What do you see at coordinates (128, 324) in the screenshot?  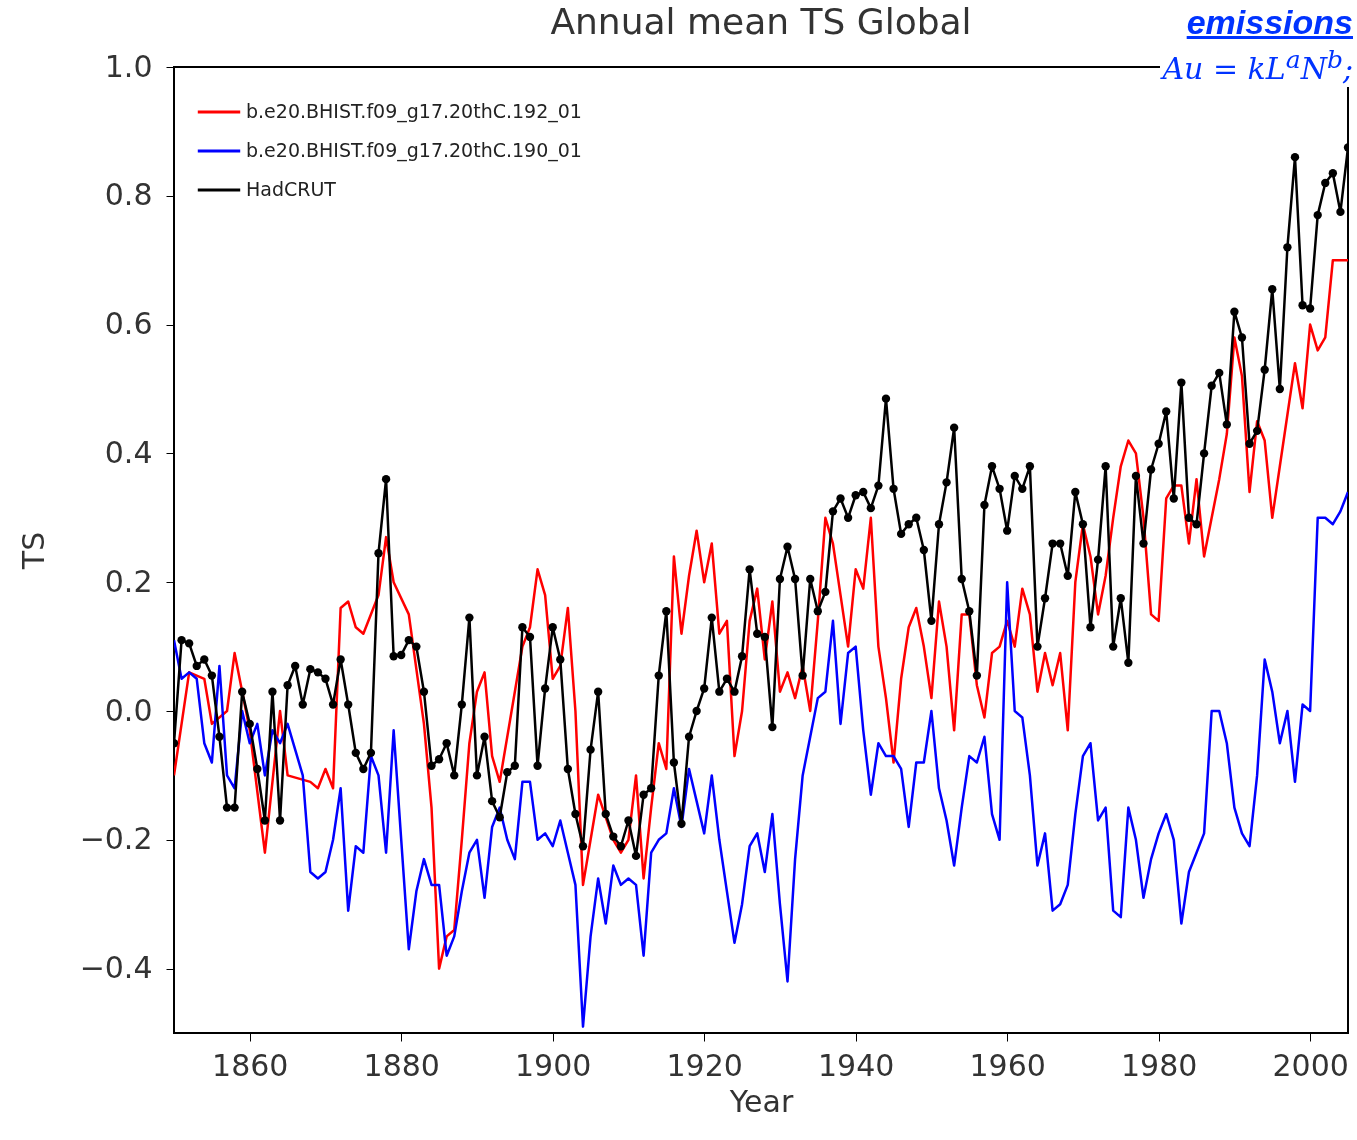 I see `y-tick-label: 0.6` at bounding box center [128, 324].